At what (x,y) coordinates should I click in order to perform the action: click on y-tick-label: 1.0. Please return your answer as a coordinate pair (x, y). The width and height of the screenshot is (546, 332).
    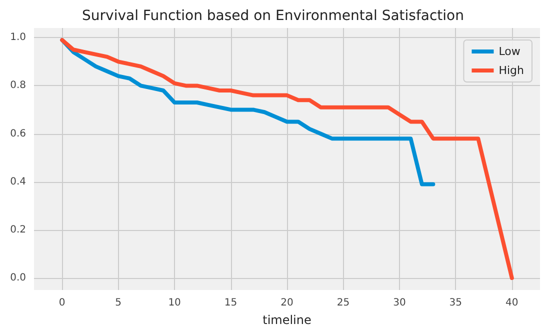
    Looking at the image, I should click on (18, 38).